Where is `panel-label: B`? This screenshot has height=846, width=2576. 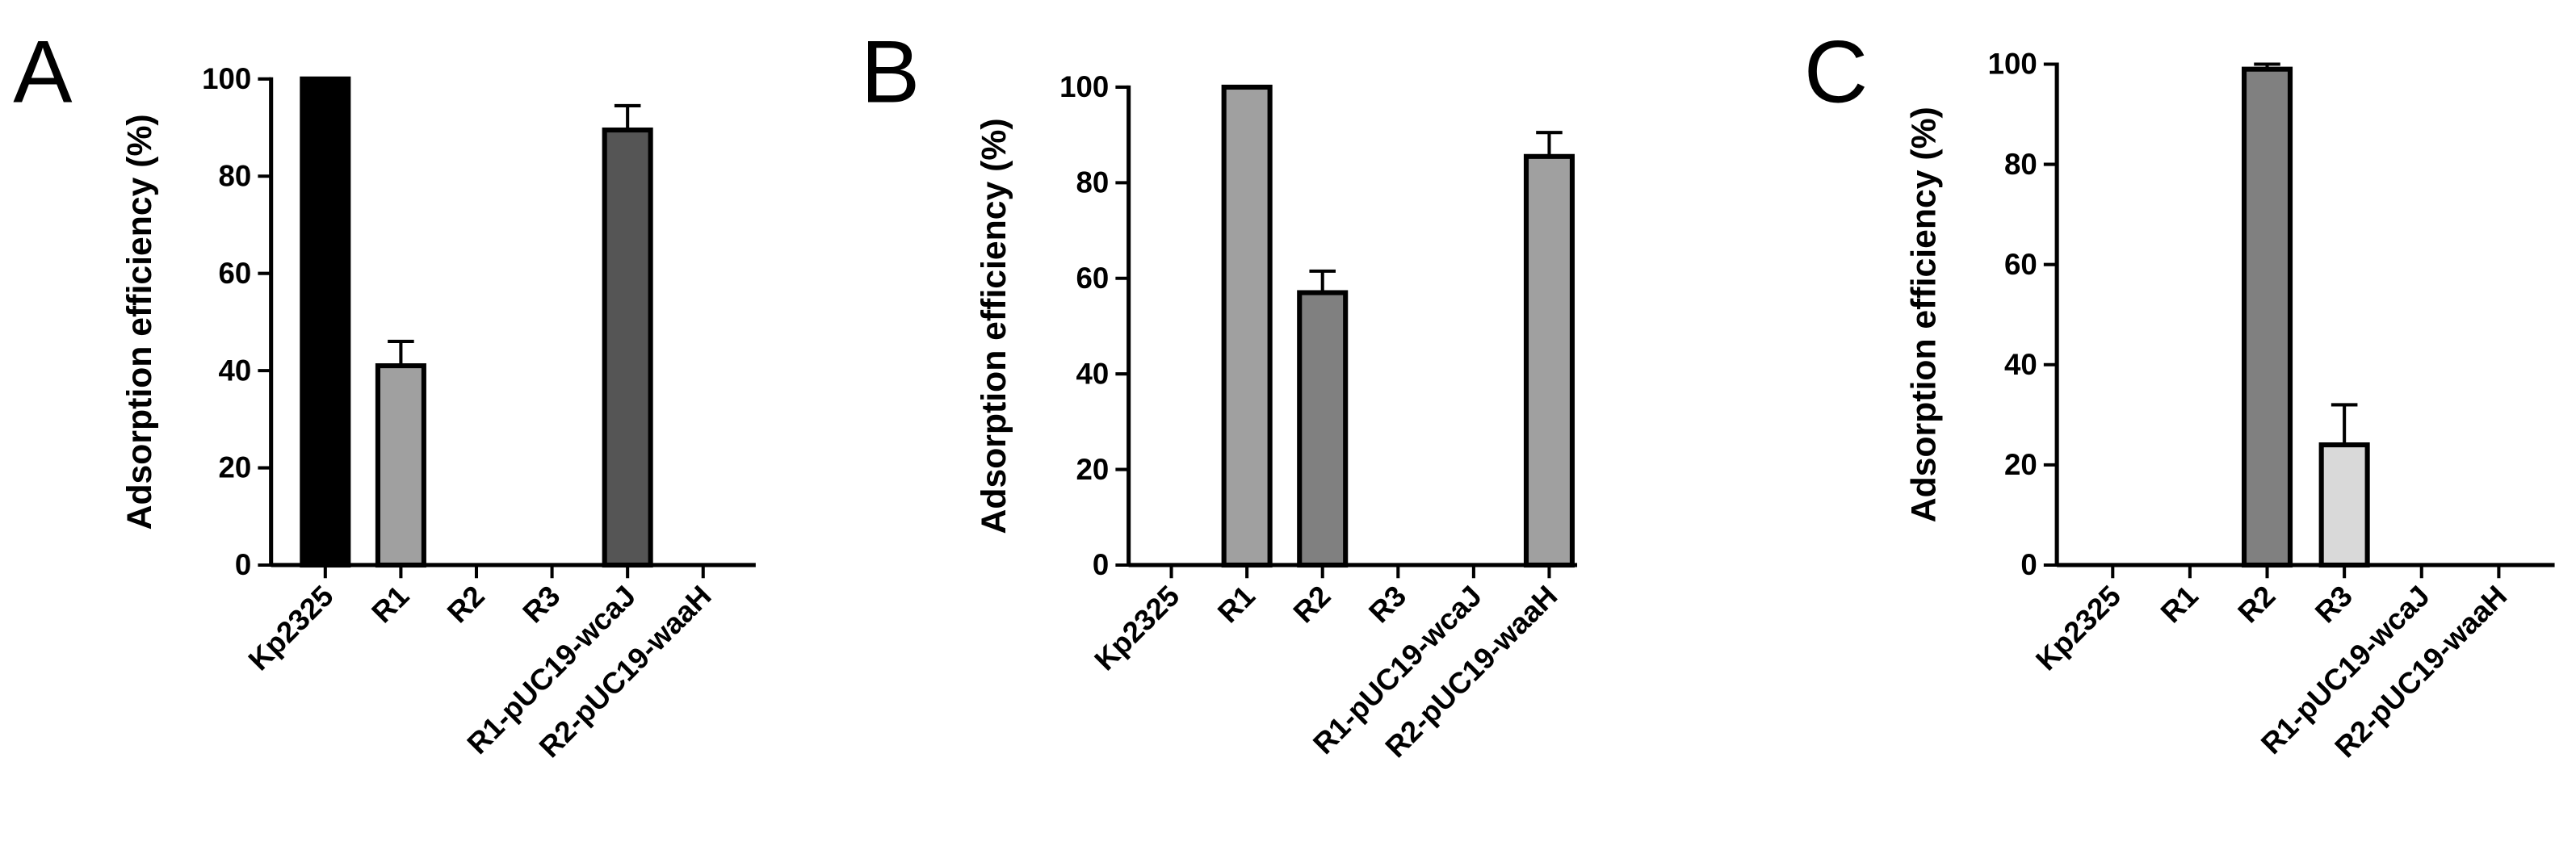
panel-label: B is located at coordinates (890, 72).